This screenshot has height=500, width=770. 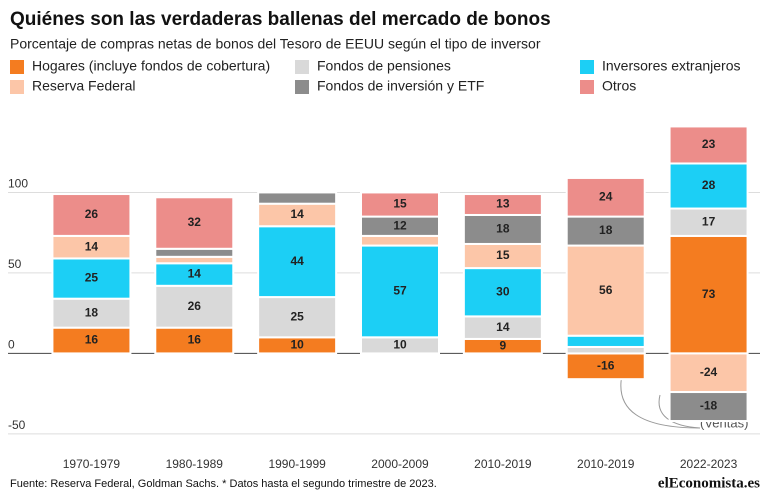 What do you see at coordinates (400, 225) in the screenshot?
I see `data-label: 12` at bounding box center [400, 225].